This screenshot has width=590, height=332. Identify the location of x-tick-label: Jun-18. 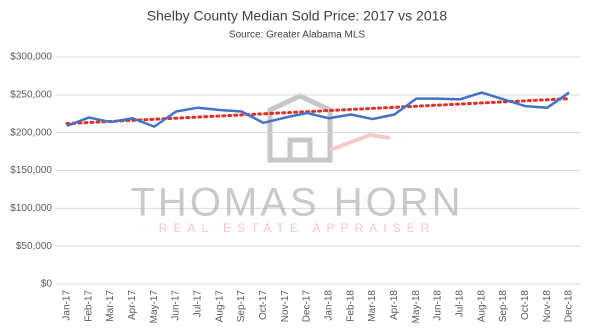
(438, 305).